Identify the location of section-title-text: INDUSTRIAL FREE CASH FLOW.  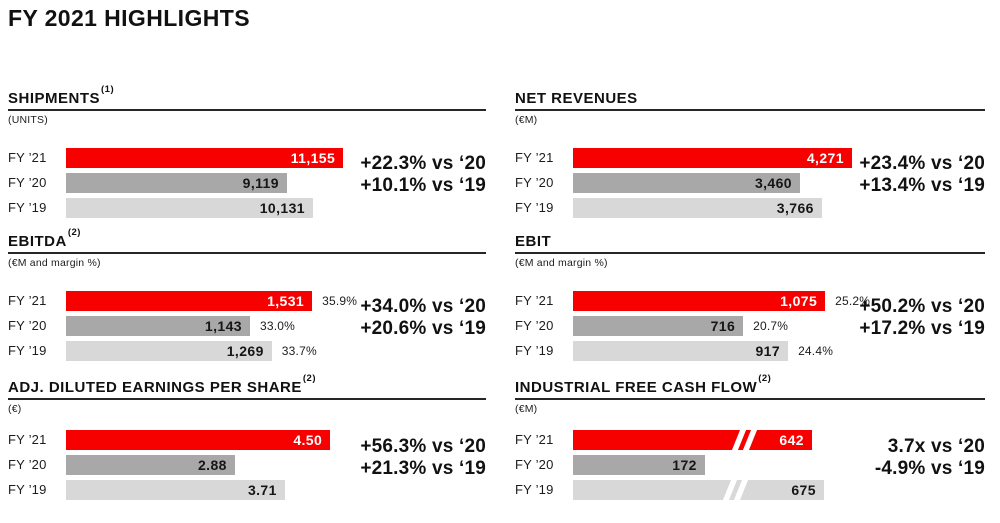
(636, 387).